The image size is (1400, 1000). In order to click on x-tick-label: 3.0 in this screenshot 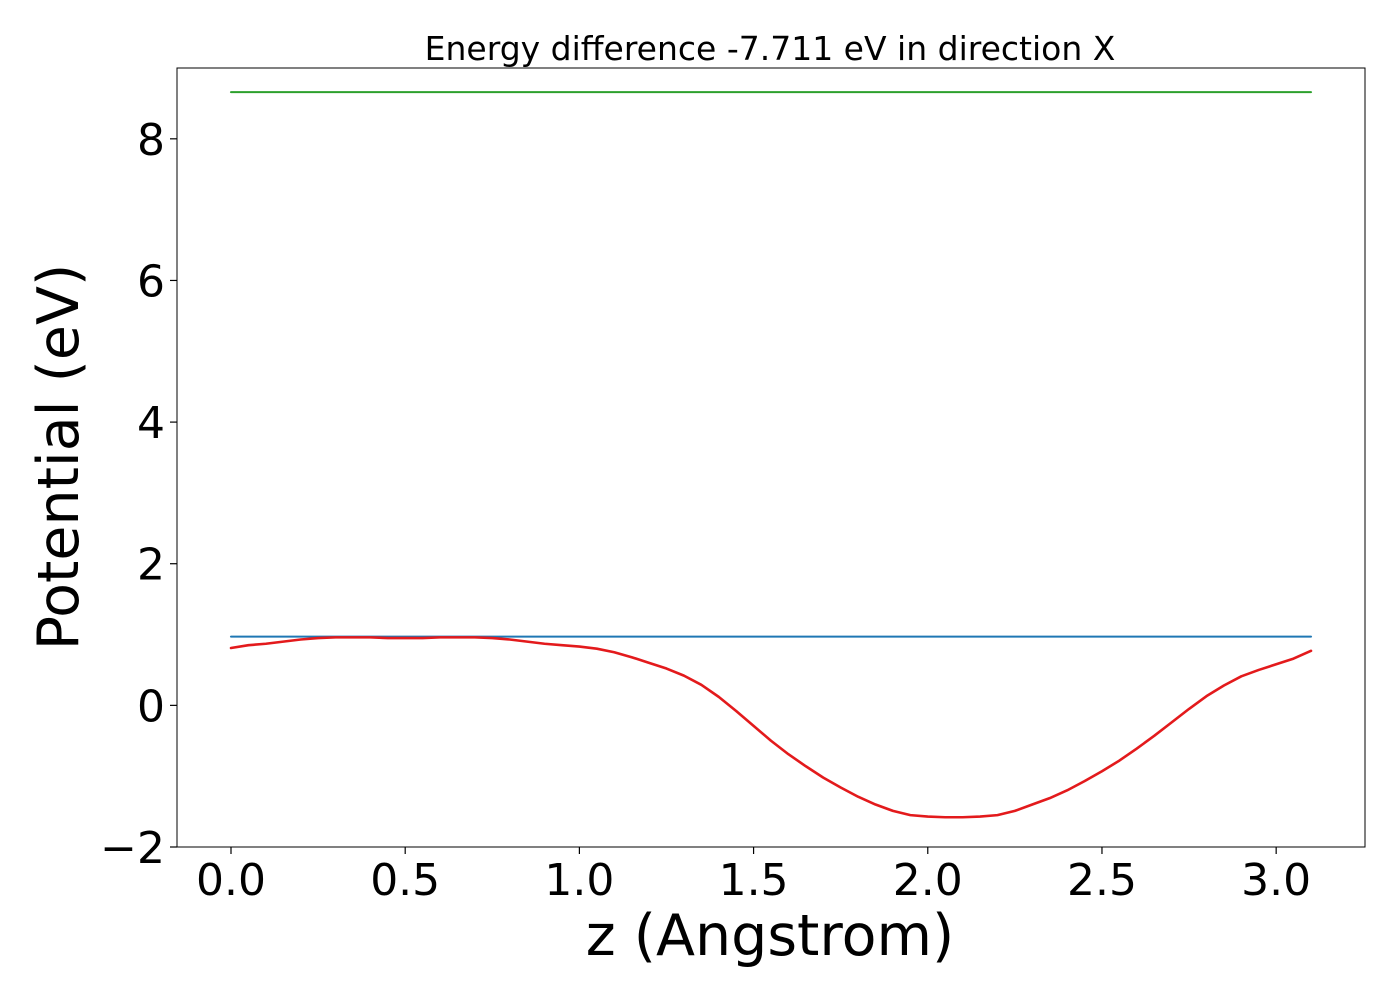, I will do `click(1276, 880)`.